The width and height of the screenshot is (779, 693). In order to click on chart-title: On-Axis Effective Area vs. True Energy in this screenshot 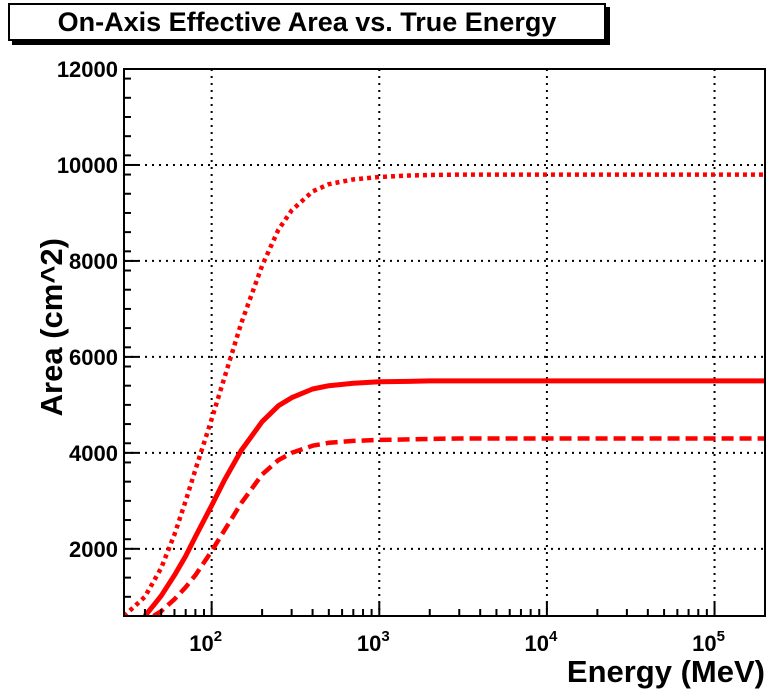, I will do `click(307, 21)`.